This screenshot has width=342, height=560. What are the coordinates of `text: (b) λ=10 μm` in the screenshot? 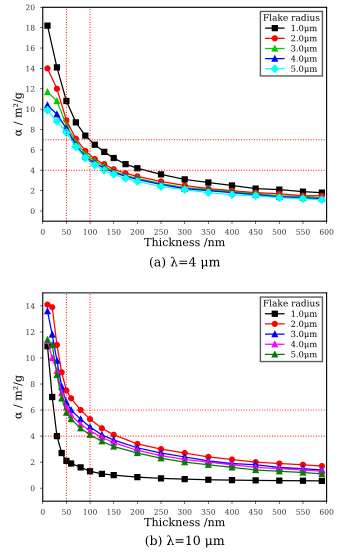 It's located at (185, 541).